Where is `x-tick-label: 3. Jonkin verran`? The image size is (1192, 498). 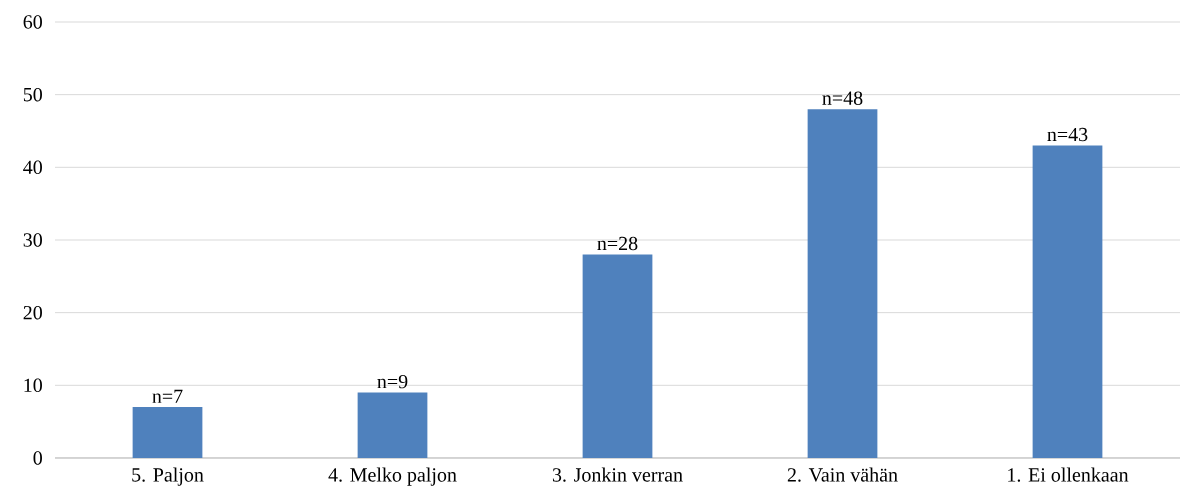
x-tick-label: 3. Jonkin verran is located at coordinates (617, 474).